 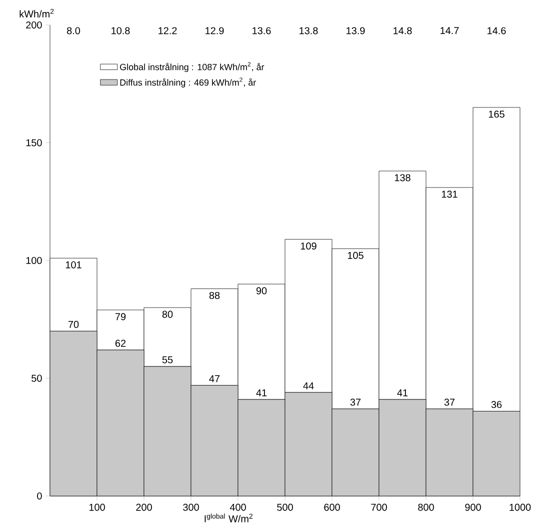 What do you see at coordinates (97, 507) in the screenshot?
I see `x-tick-label: 100` at bounding box center [97, 507].